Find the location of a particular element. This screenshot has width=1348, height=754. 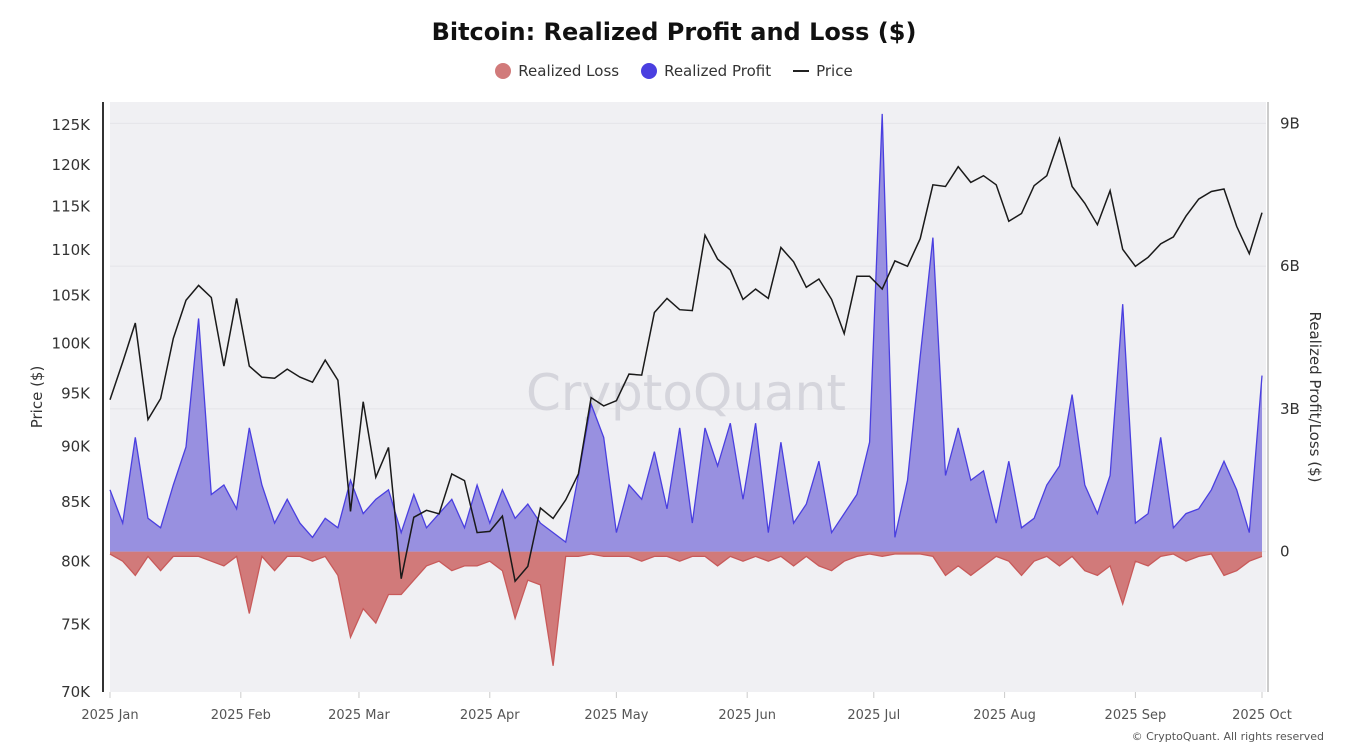

x-tick-label: 2025 Jun is located at coordinates (747, 715).